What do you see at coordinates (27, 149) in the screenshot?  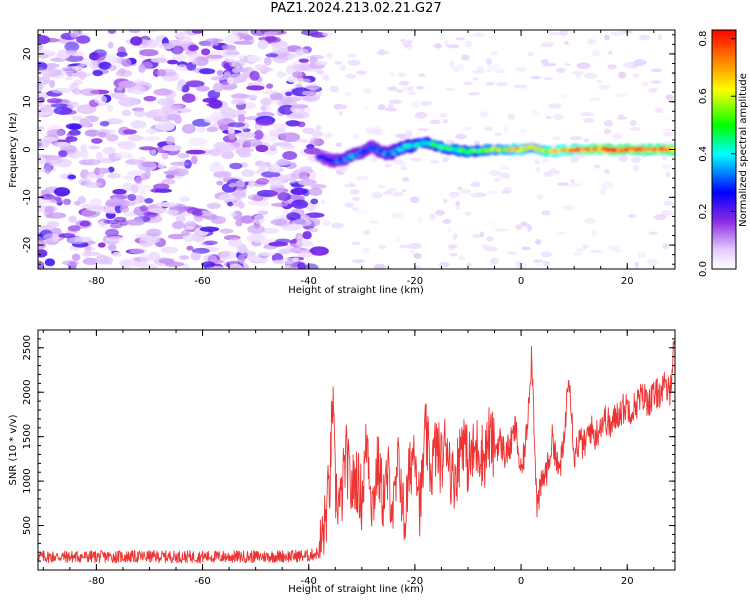 I see `y-tick-label: 0` at bounding box center [27, 149].